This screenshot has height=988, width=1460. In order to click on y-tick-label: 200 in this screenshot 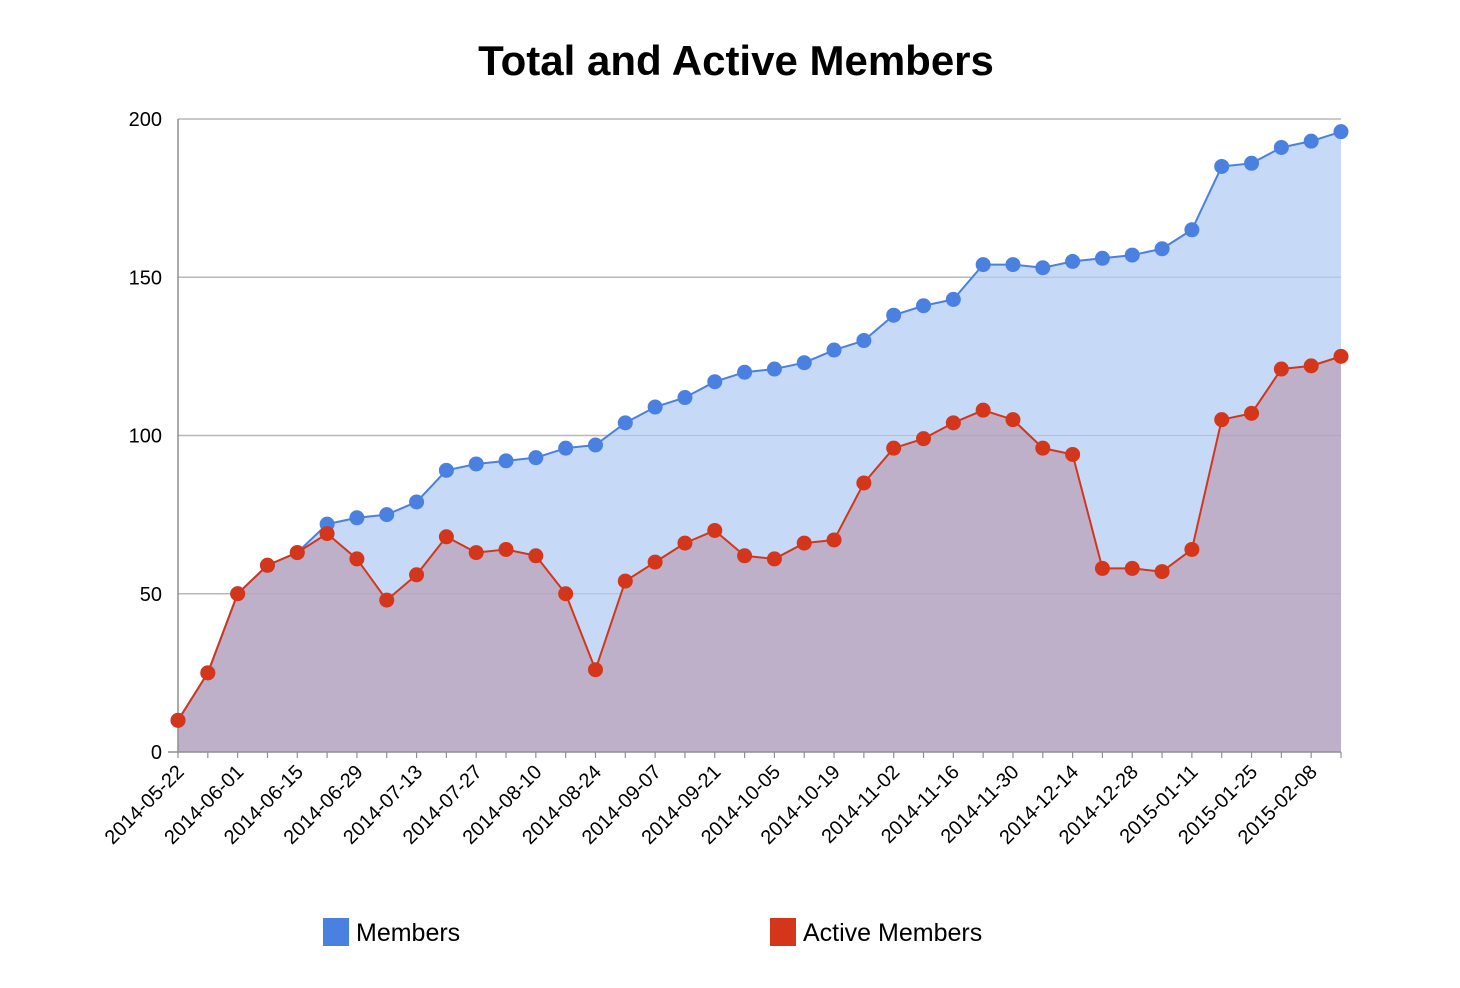, I will do `click(145, 120)`.